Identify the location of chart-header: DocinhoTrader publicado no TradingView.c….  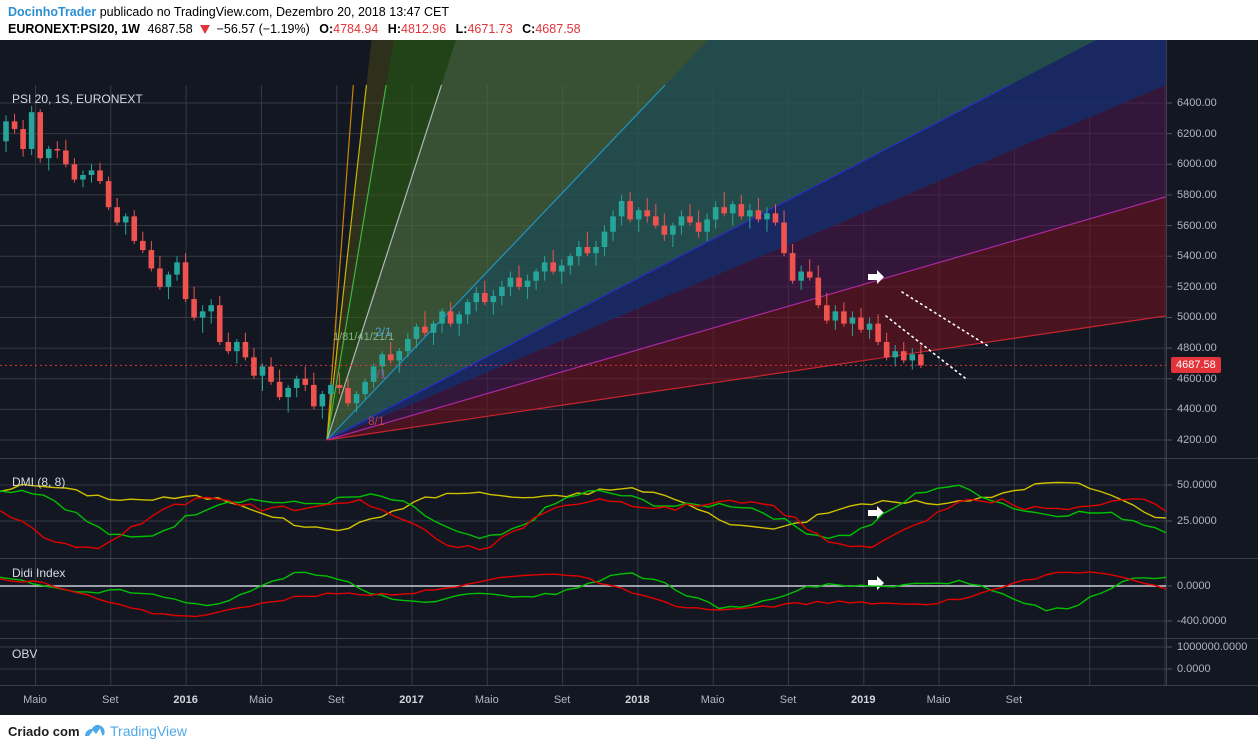
(629, 20).